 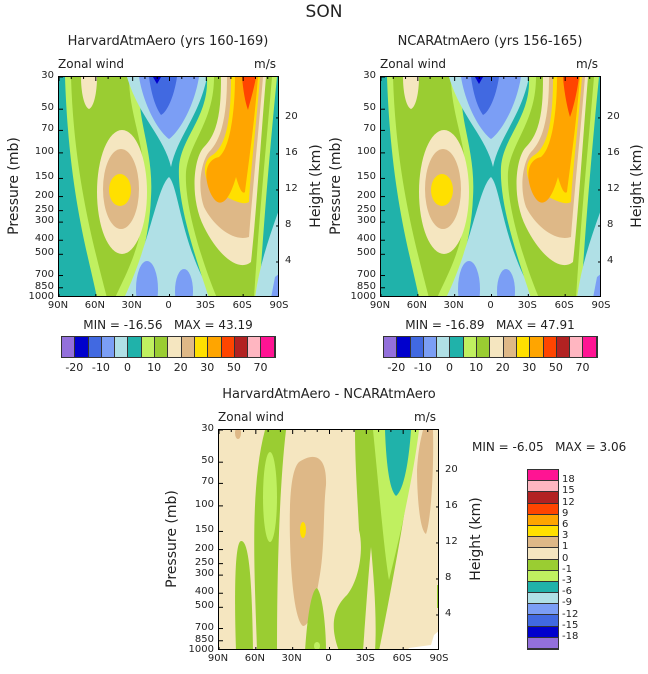 What do you see at coordinates (570, 636) in the screenshot?
I see `colorbar-label: -18` at bounding box center [570, 636].